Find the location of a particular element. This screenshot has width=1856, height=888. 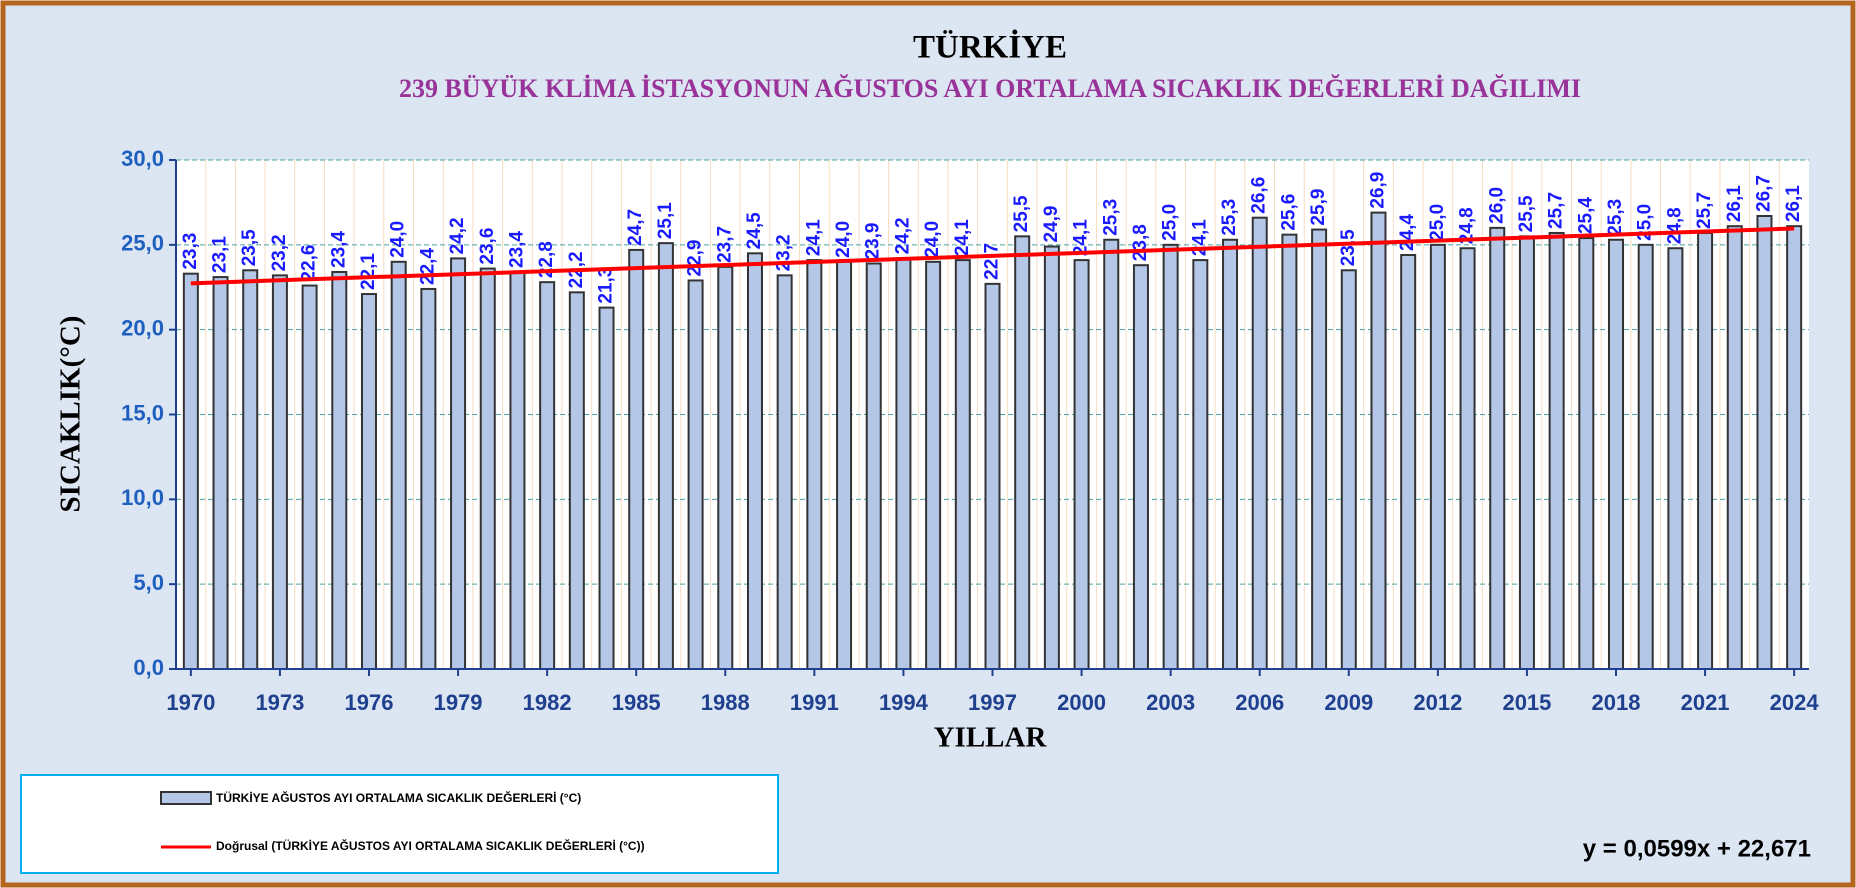

legend-swatch is located at coordinates (186, 798).